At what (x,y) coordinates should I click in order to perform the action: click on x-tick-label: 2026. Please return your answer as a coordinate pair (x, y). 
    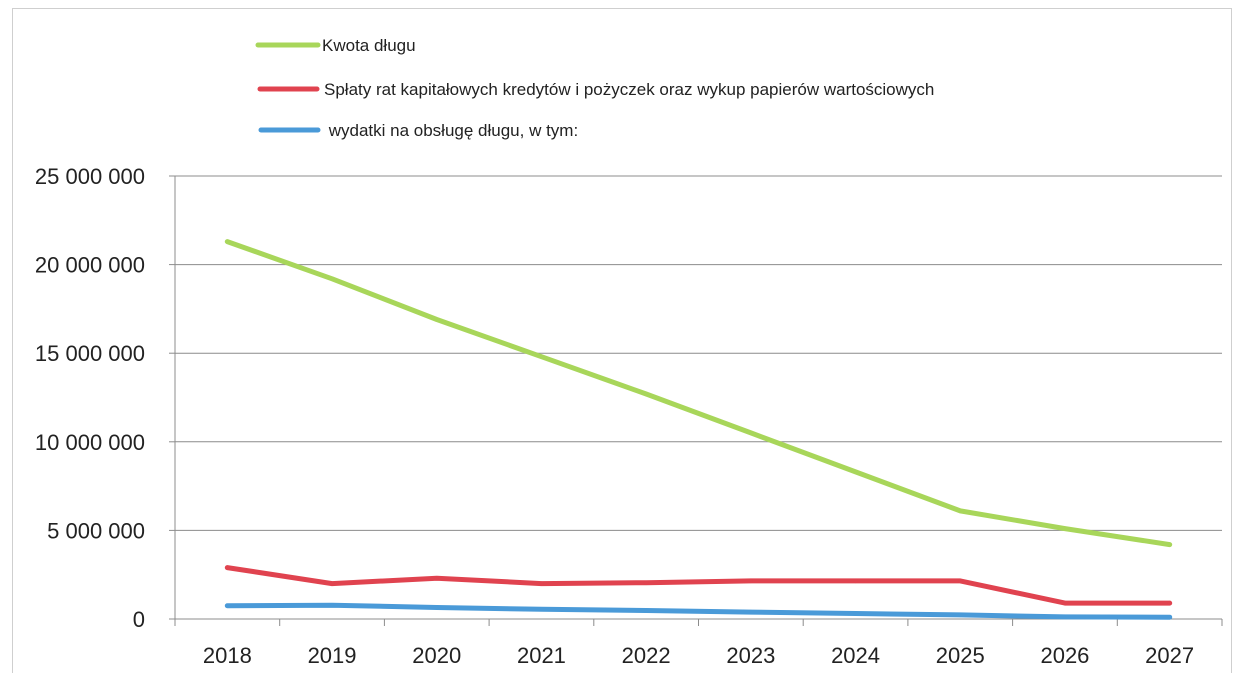
    Looking at the image, I should click on (1064, 655).